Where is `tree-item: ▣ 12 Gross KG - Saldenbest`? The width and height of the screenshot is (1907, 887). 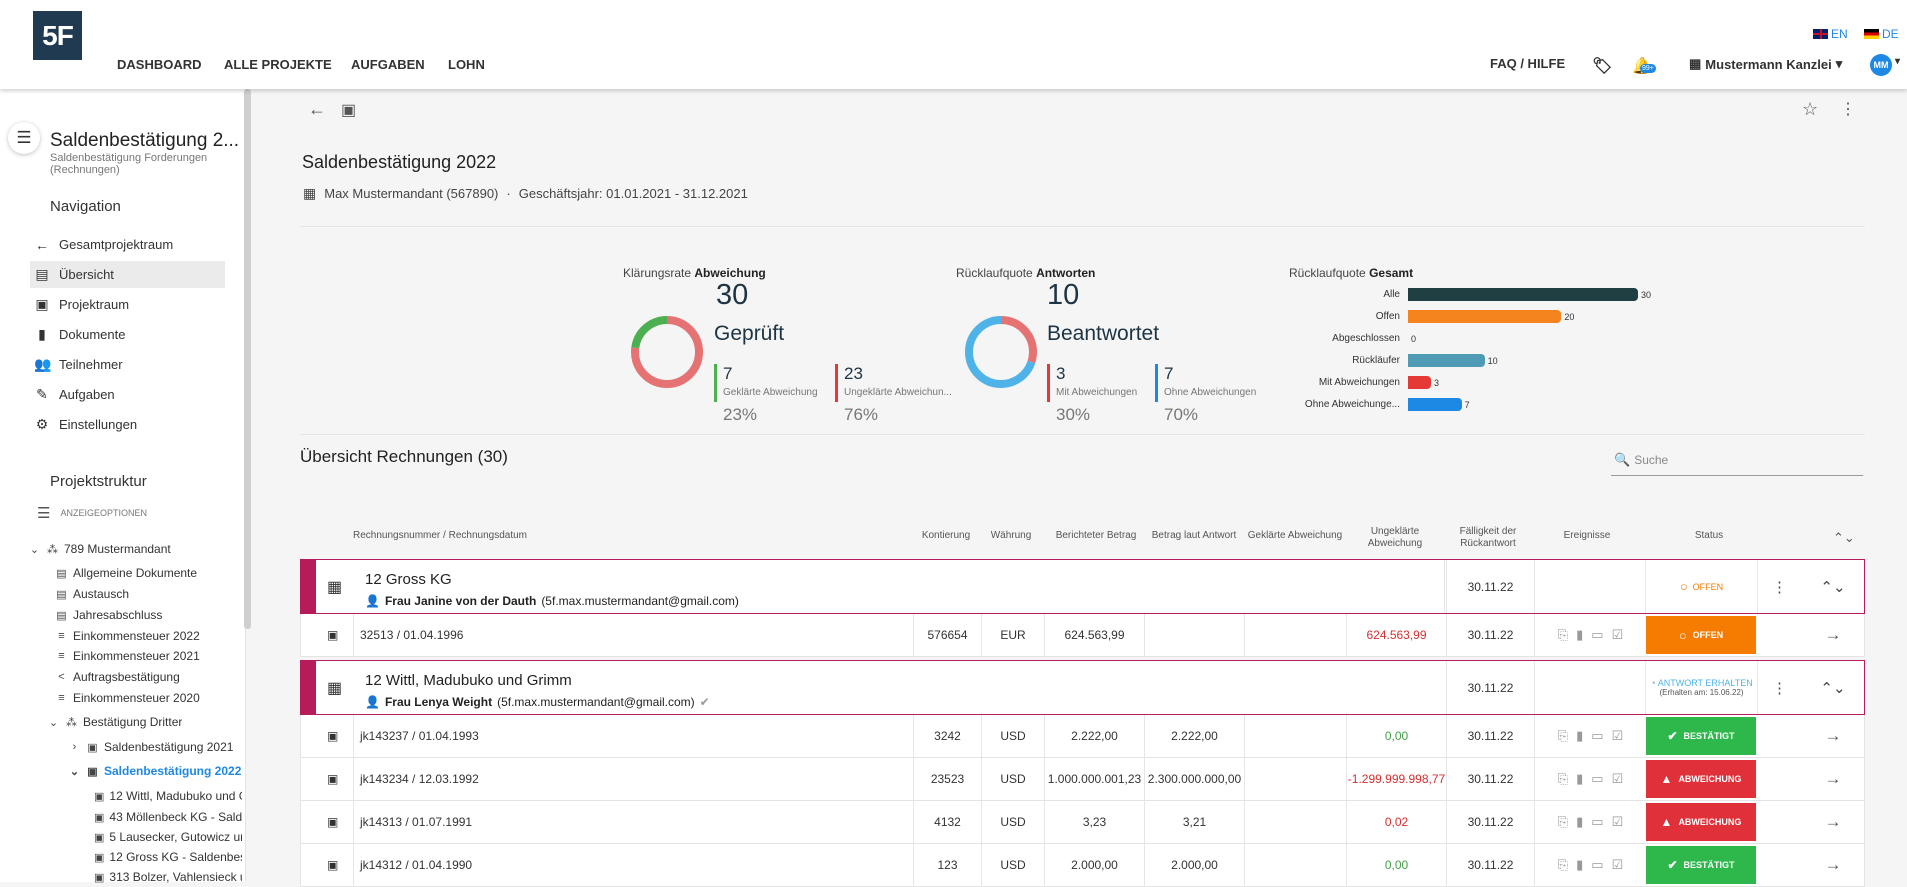
tree-item: ▣ 12 Gross KG - Saldenbest is located at coordinates (168, 857).